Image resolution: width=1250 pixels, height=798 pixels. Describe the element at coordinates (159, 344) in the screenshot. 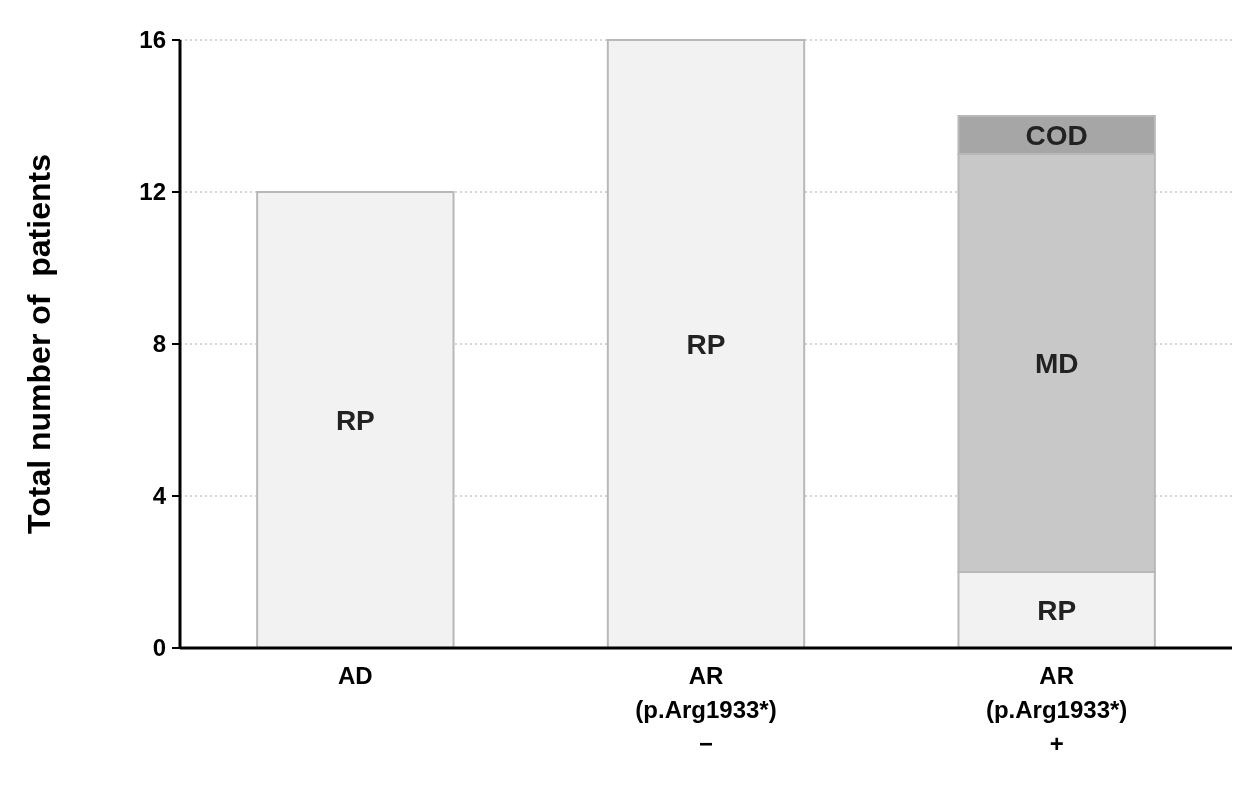

I see `y-tick-label: 8` at that location.